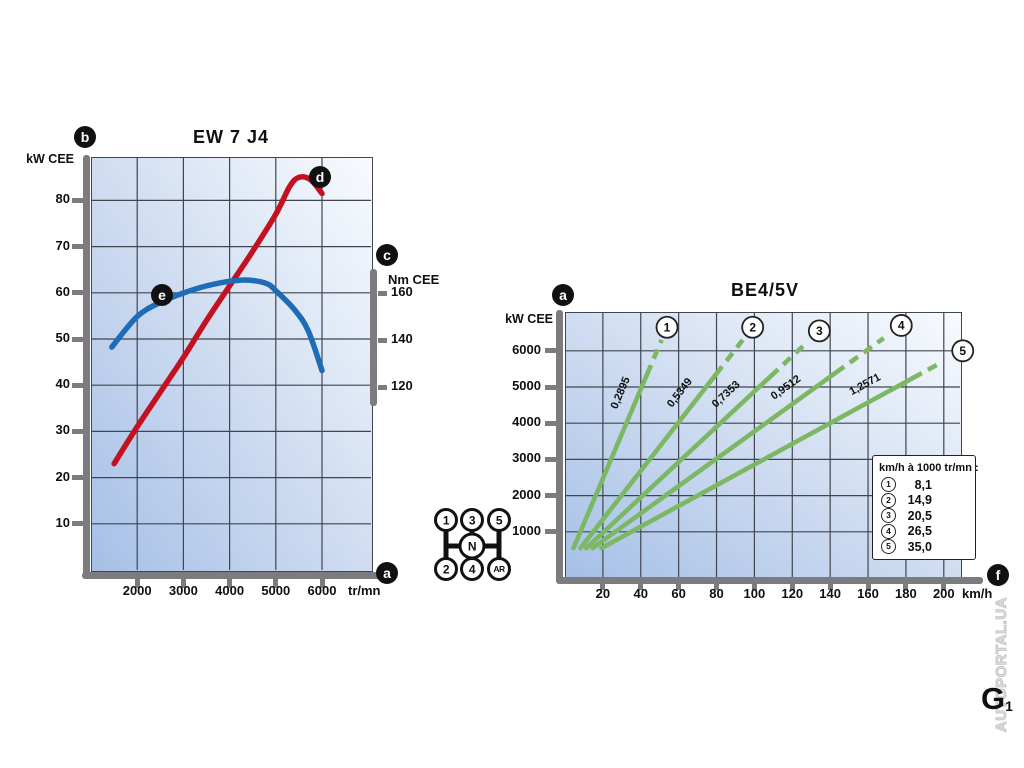 This screenshot has height=768, width=1024. I want to click on gear-4-circle, so click(901, 325).